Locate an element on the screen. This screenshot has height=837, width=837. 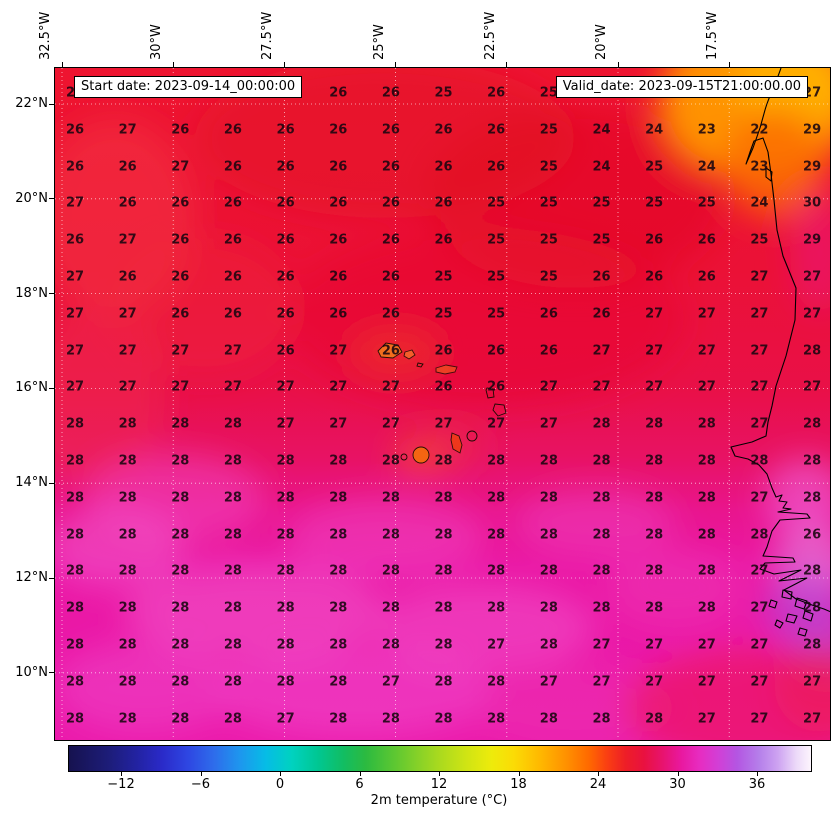
temp-value: 22 is located at coordinates (759, 130).